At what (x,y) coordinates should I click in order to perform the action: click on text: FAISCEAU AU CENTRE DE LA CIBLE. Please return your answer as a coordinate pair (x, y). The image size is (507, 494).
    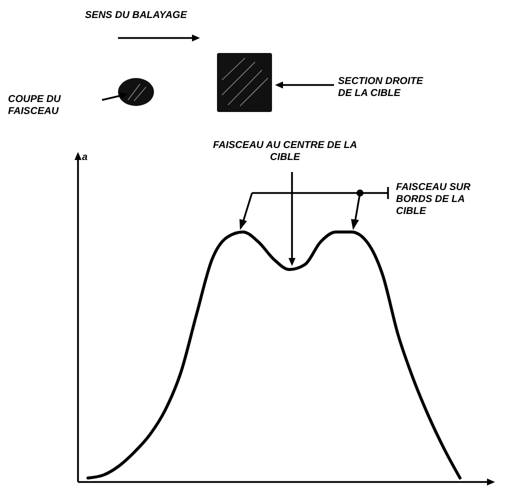
    Looking at the image, I should click on (285, 151).